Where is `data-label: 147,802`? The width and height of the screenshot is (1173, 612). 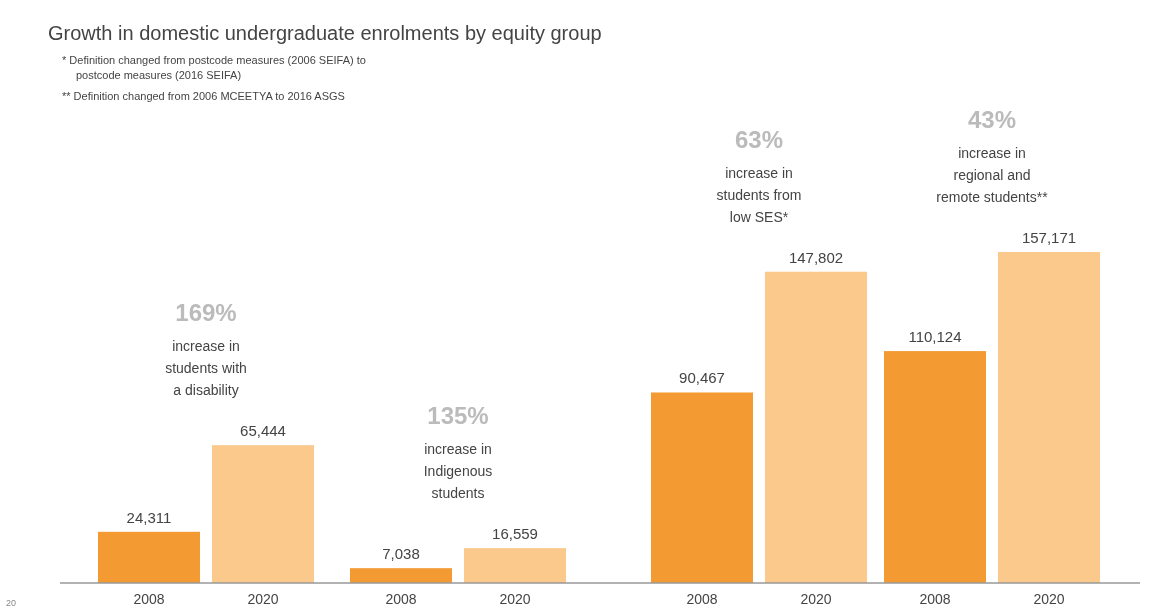 data-label: 147,802 is located at coordinates (816, 257).